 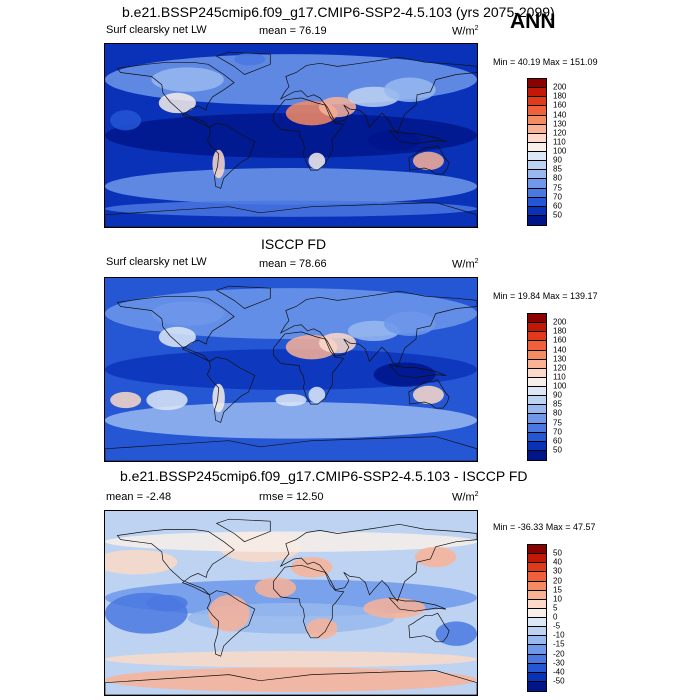 I want to click on panel2-variable-label: Surf clearsky net LW, so click(x=156, y=262).